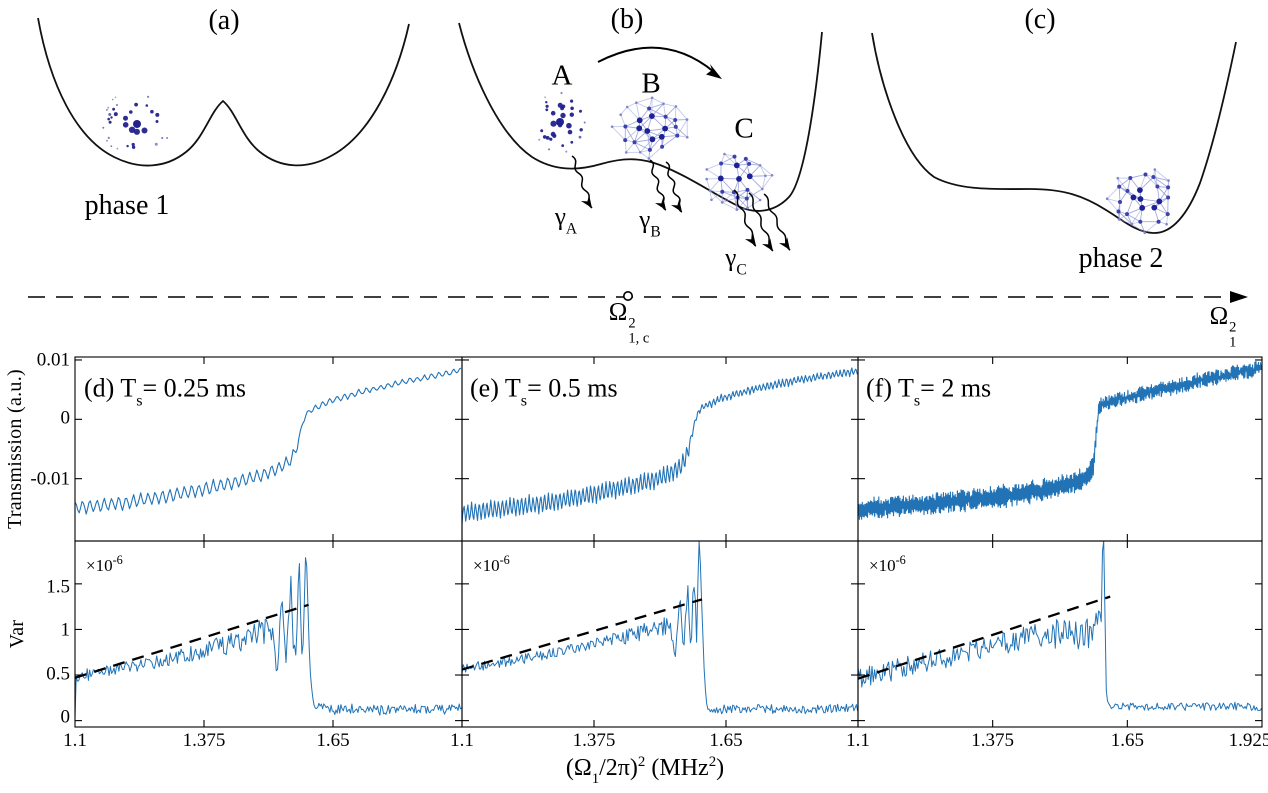 The height and width of the screenshot is (793, 1268). I want to click on cluster-A-gas, so click(562, 122).